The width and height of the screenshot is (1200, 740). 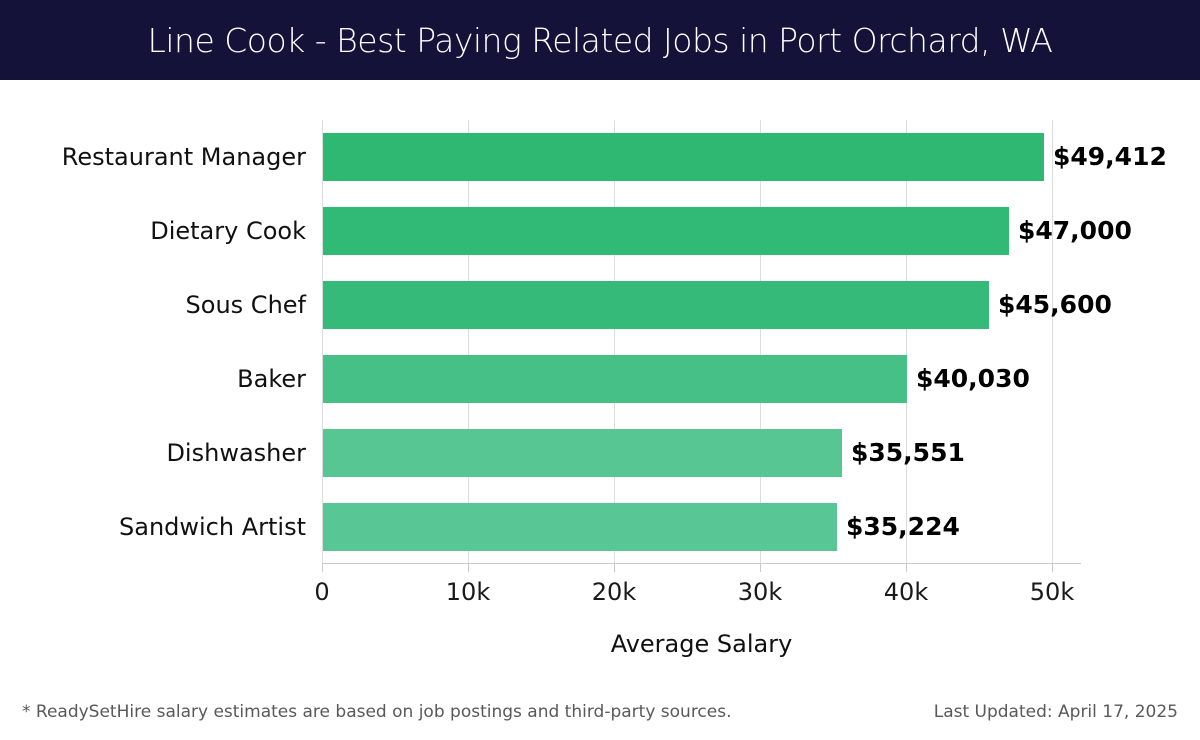 I want to click on value-label: $40,030, so click(x=973, y=378).